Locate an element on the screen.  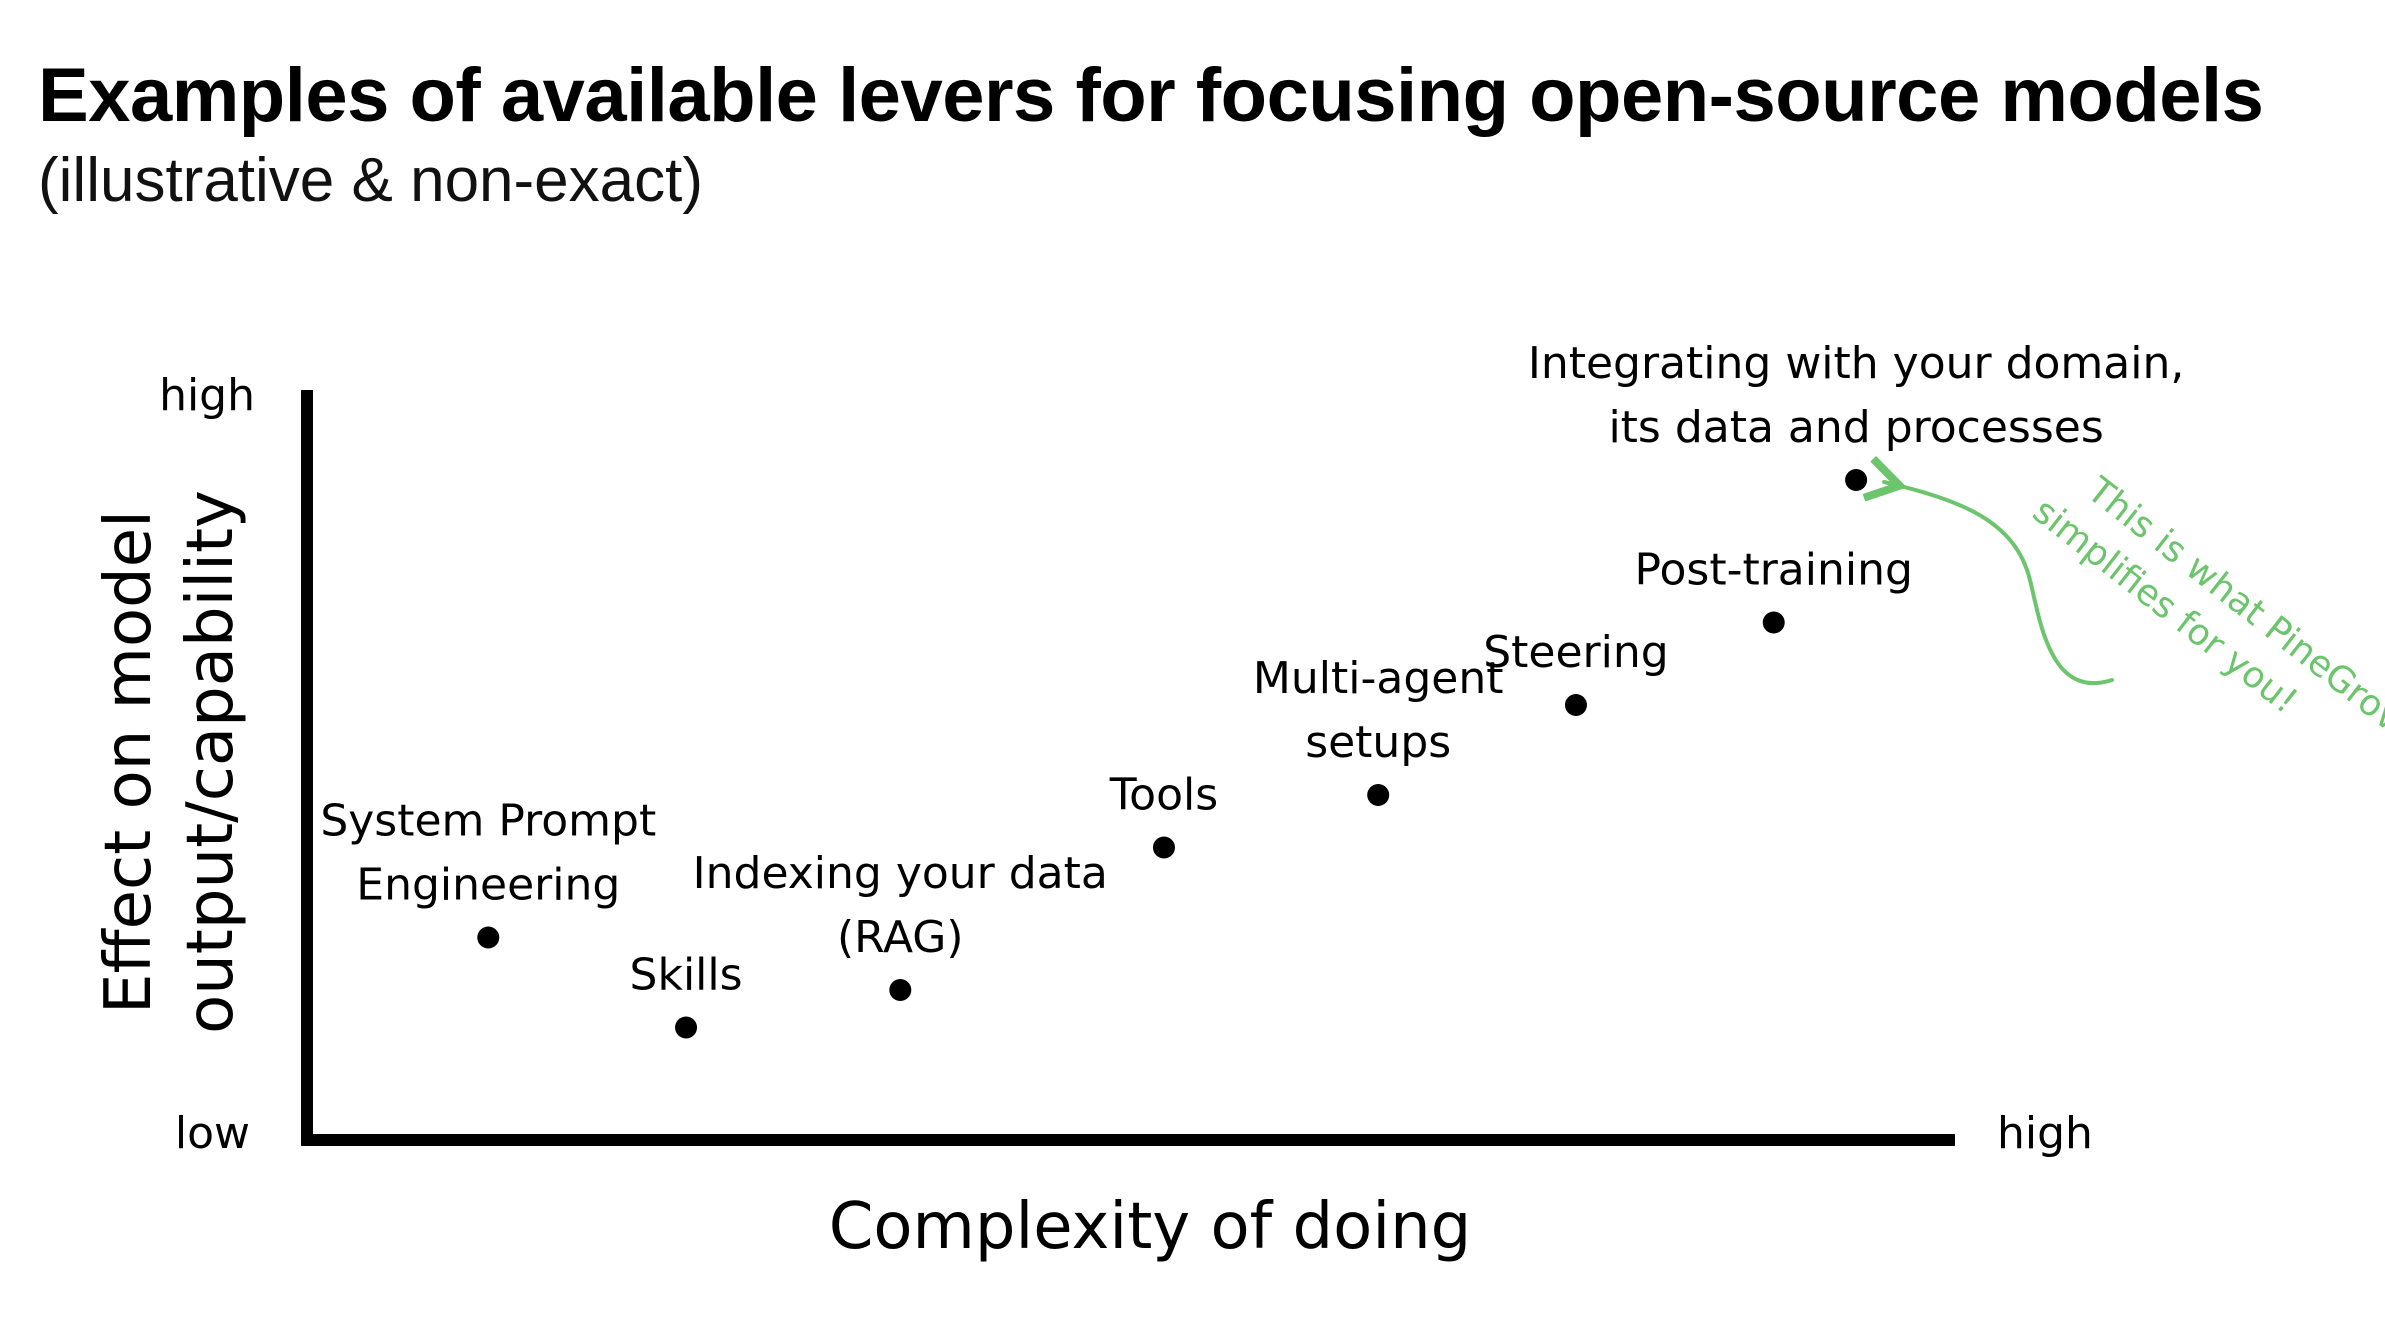
point-label: Multi-agent setups is located at coordinates (1378, 710).